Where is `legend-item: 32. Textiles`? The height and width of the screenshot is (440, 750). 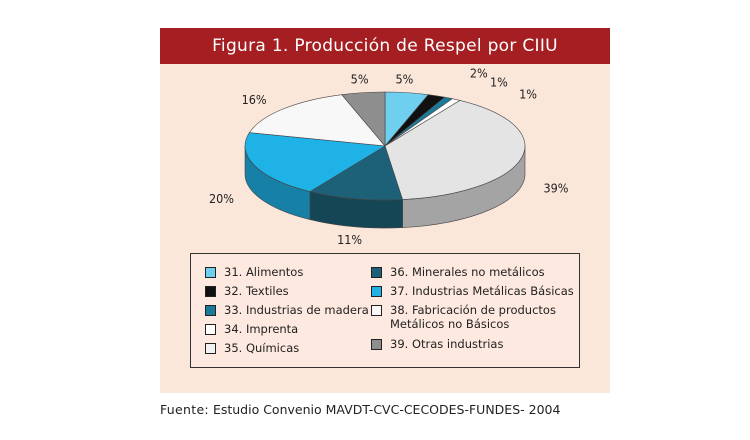 legend-item: 32. Textiles is located at coordinates (289, 291).